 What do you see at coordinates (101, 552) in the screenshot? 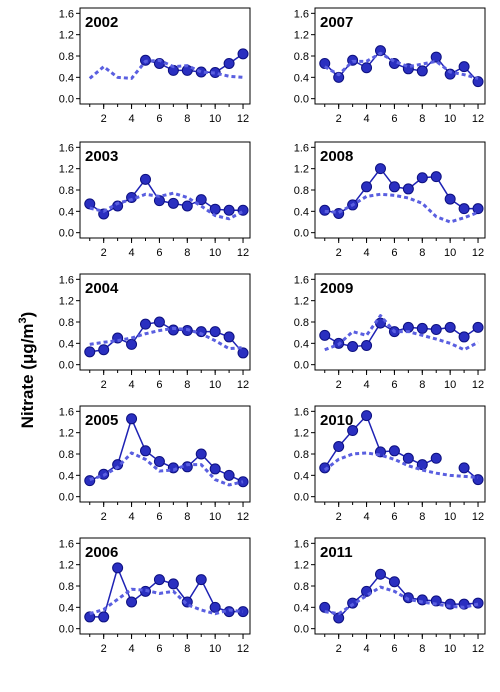
I see `panel-title: 2006` at bounding box center [101, 552].